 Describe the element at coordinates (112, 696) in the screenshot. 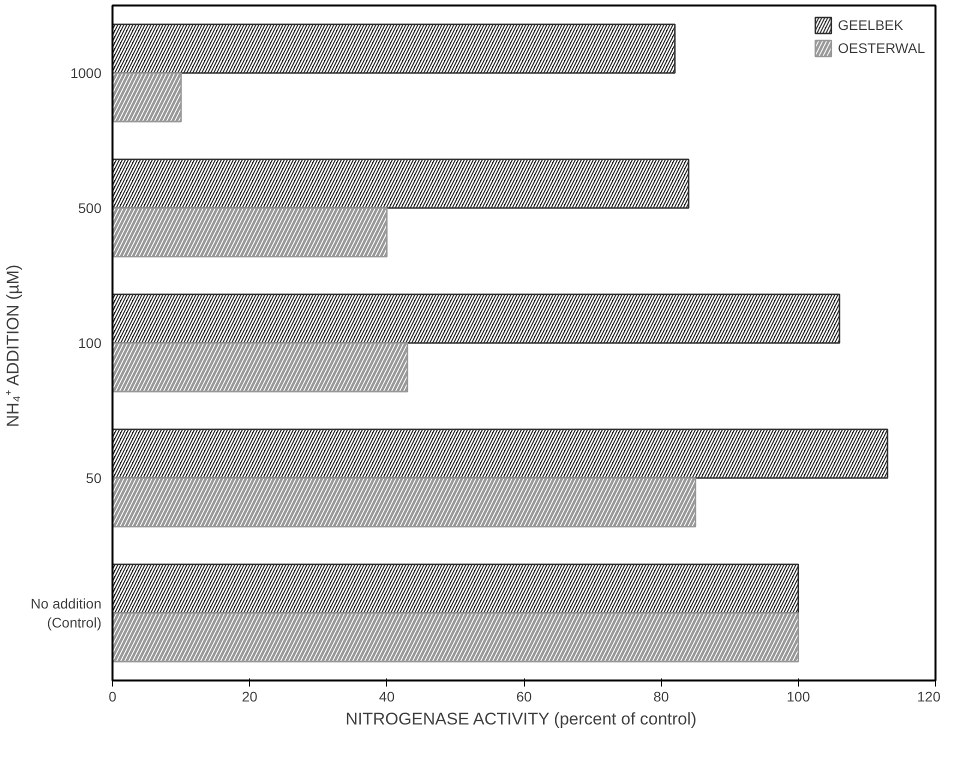

I see `x-tick-label: 0` at that location.